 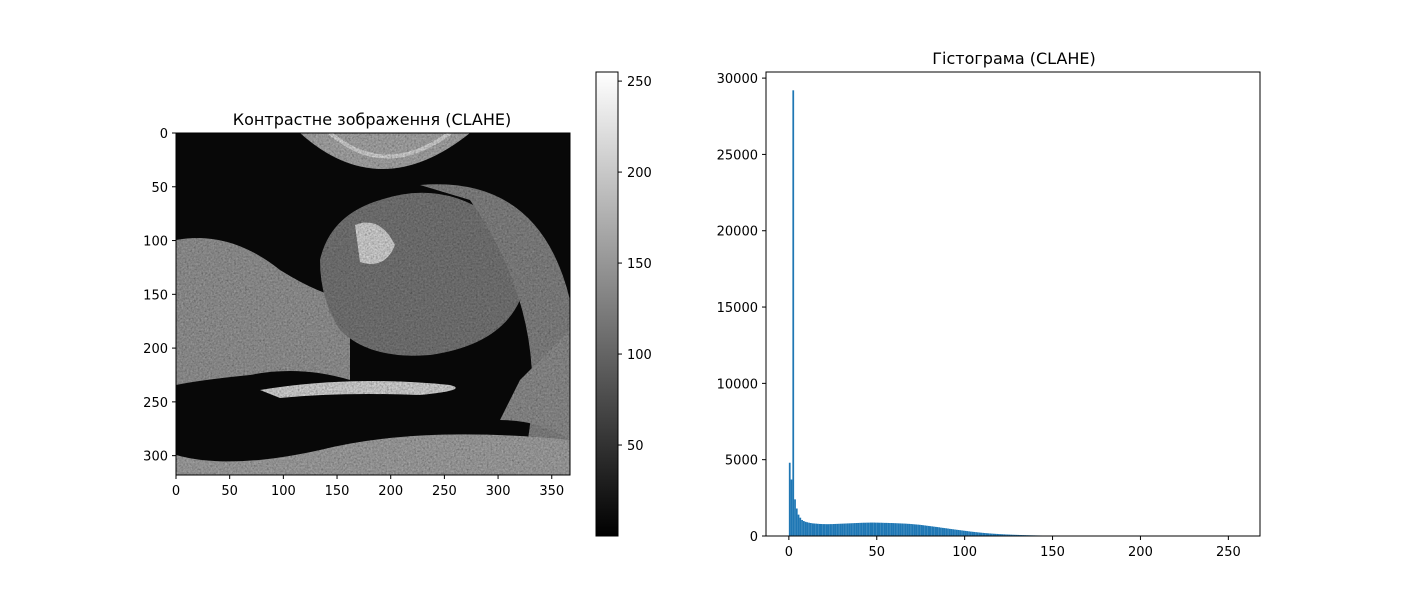 I want to click on colorbar-tick-label: 150, so click(x=639, y=264).